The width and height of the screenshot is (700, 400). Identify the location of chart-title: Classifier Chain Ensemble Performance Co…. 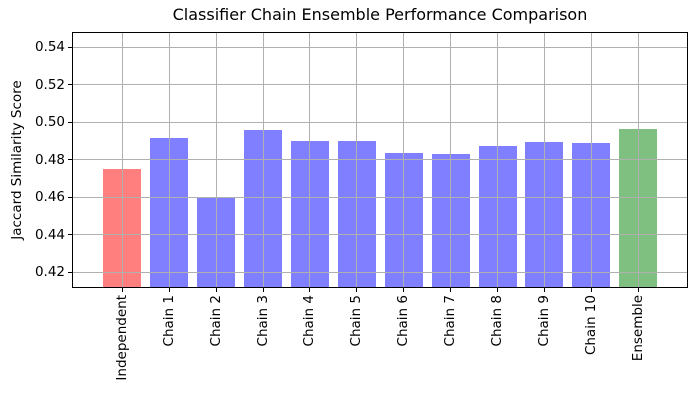
(380, 14).